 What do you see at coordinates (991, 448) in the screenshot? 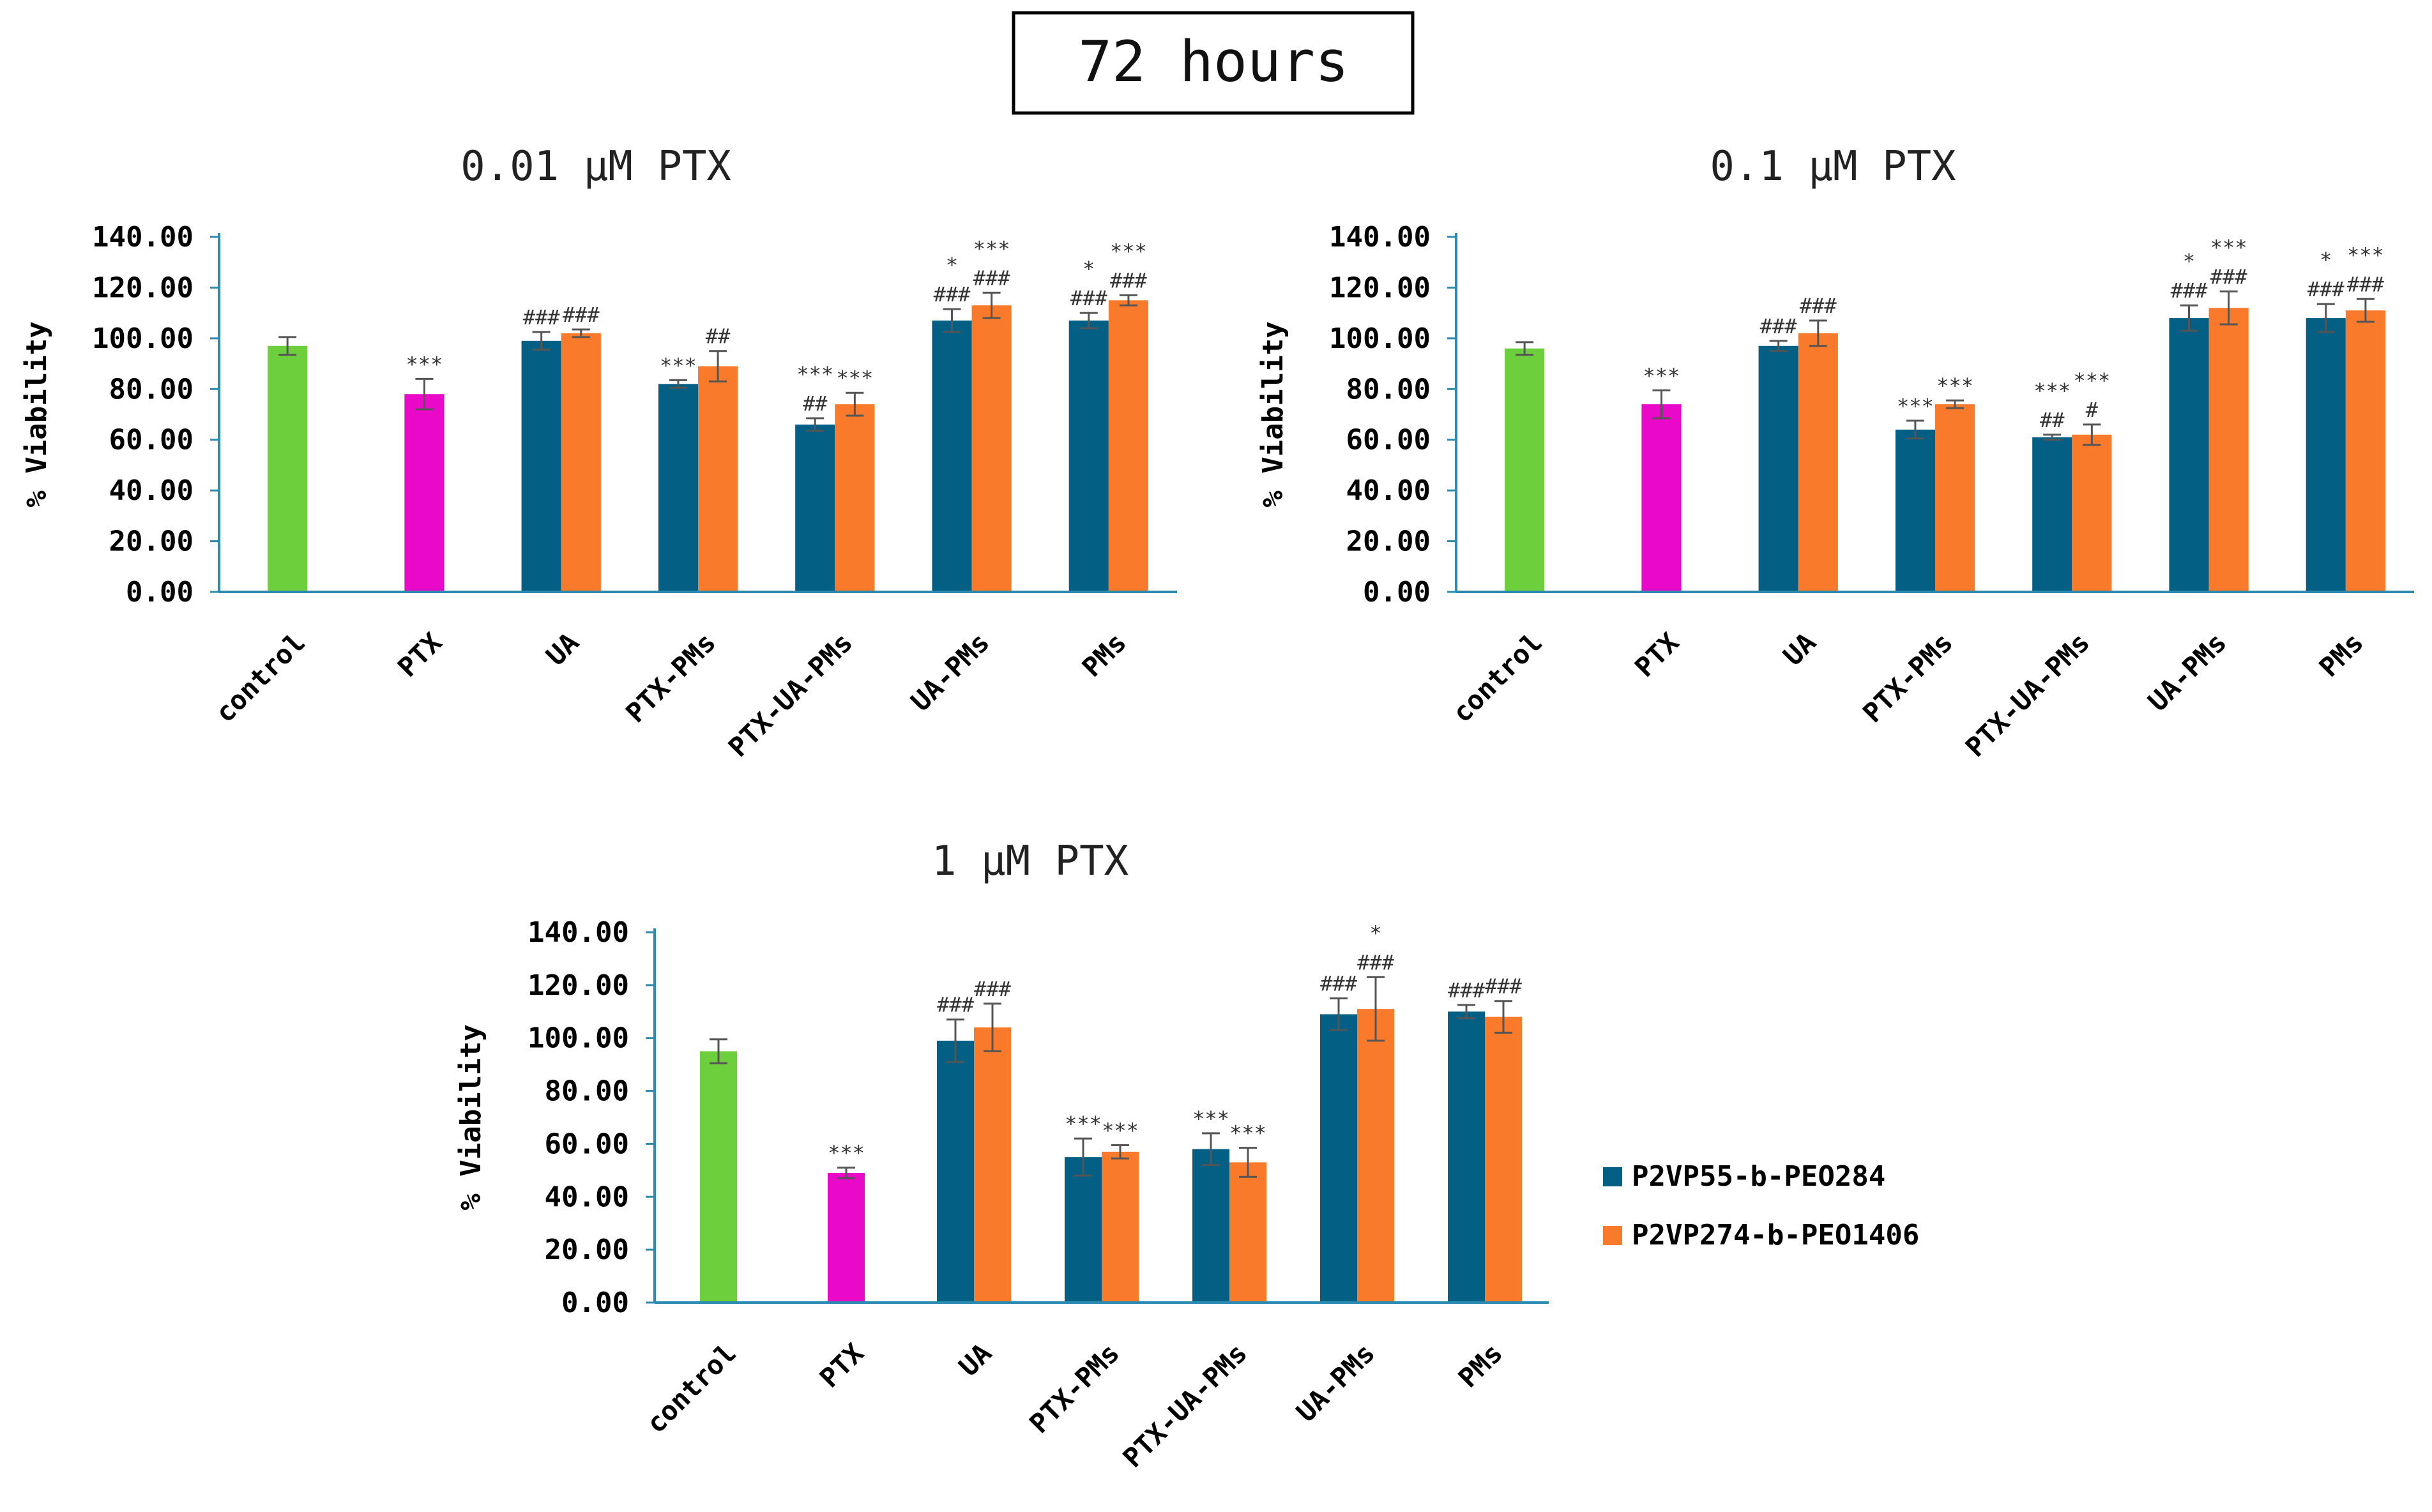
I see `bar-UA-PMs-series2` at bounding box center [991, 448].